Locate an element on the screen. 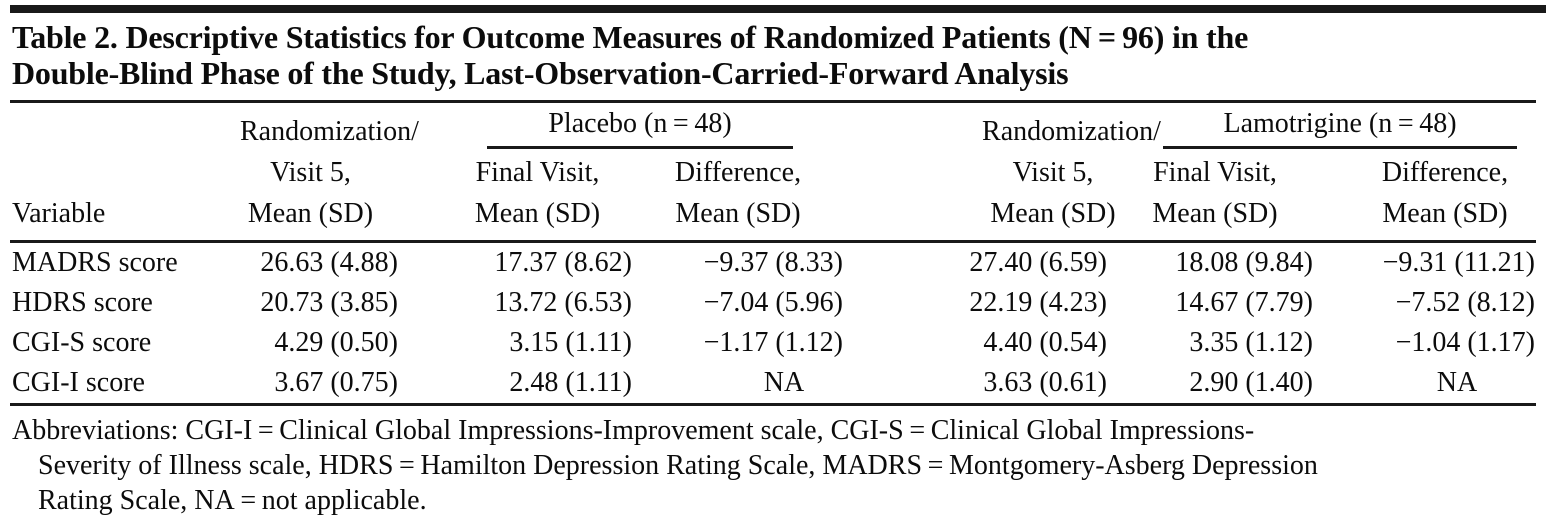 The height and width of the screenshot is (525, 1546). top-bar is located at coordinates (778, 9).